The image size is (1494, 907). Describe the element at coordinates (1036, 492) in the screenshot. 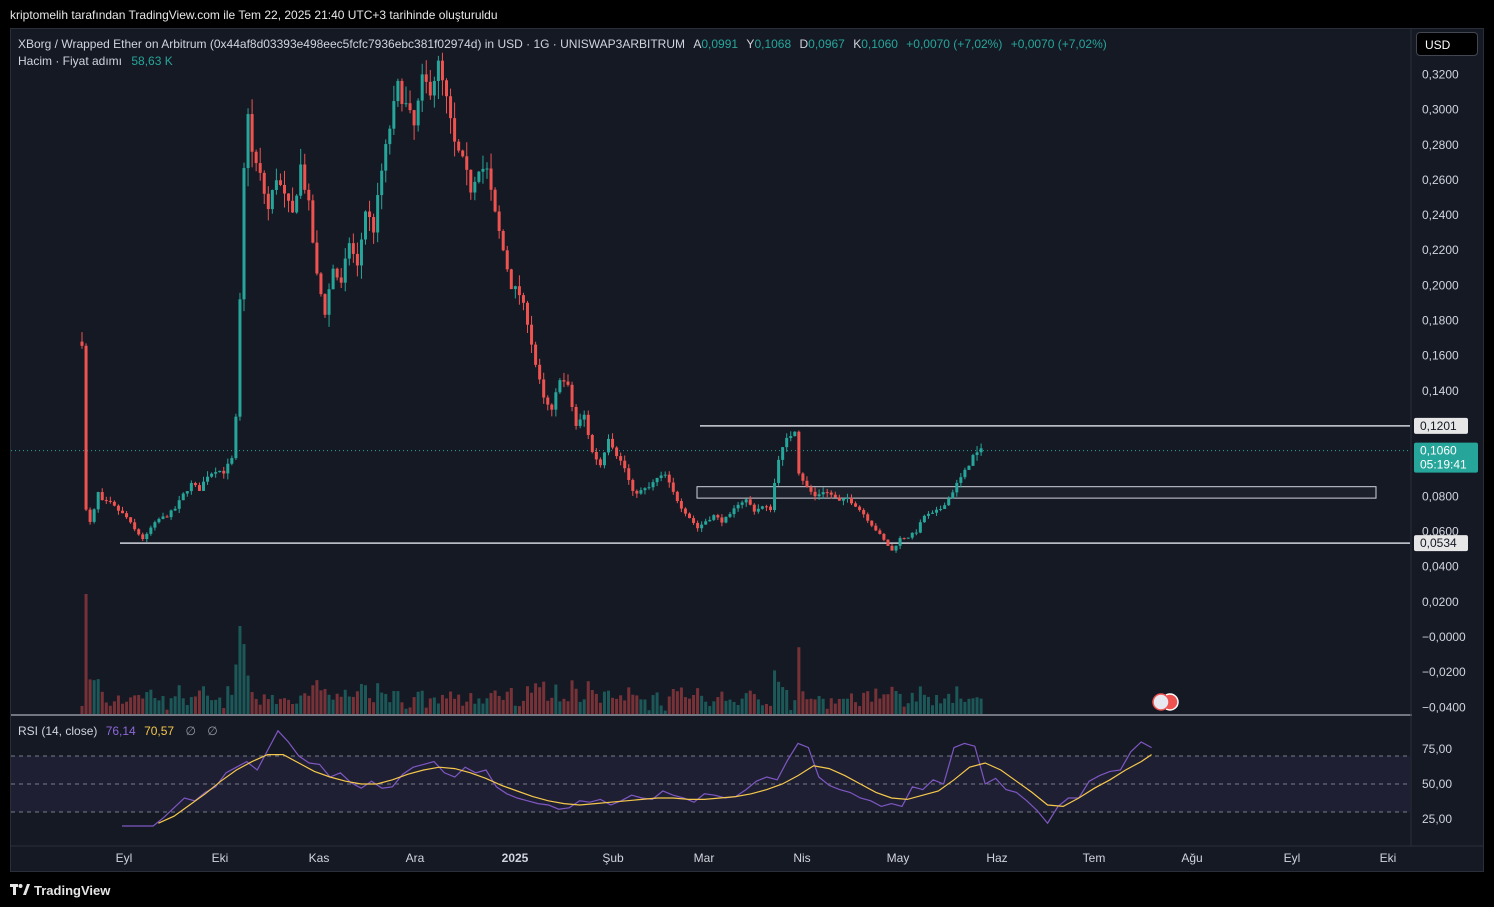

I see `consolidation-zone` at that location.